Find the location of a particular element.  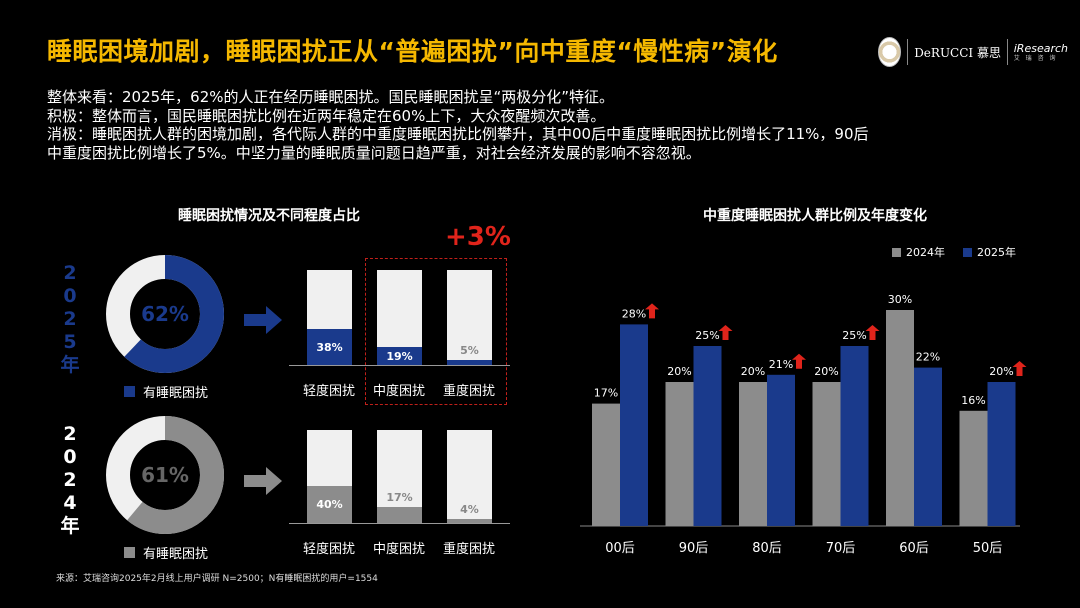

legend-swatch-2025 is located at coordinates (967, 252).